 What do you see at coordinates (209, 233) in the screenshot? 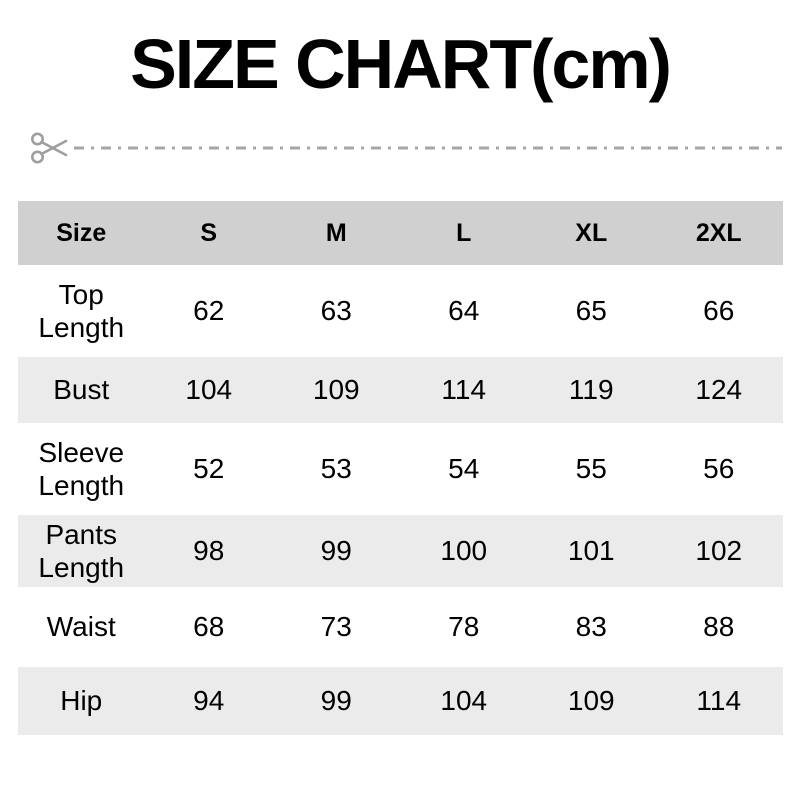
I see `column-header-s: S` at bounding box center [209, 233].